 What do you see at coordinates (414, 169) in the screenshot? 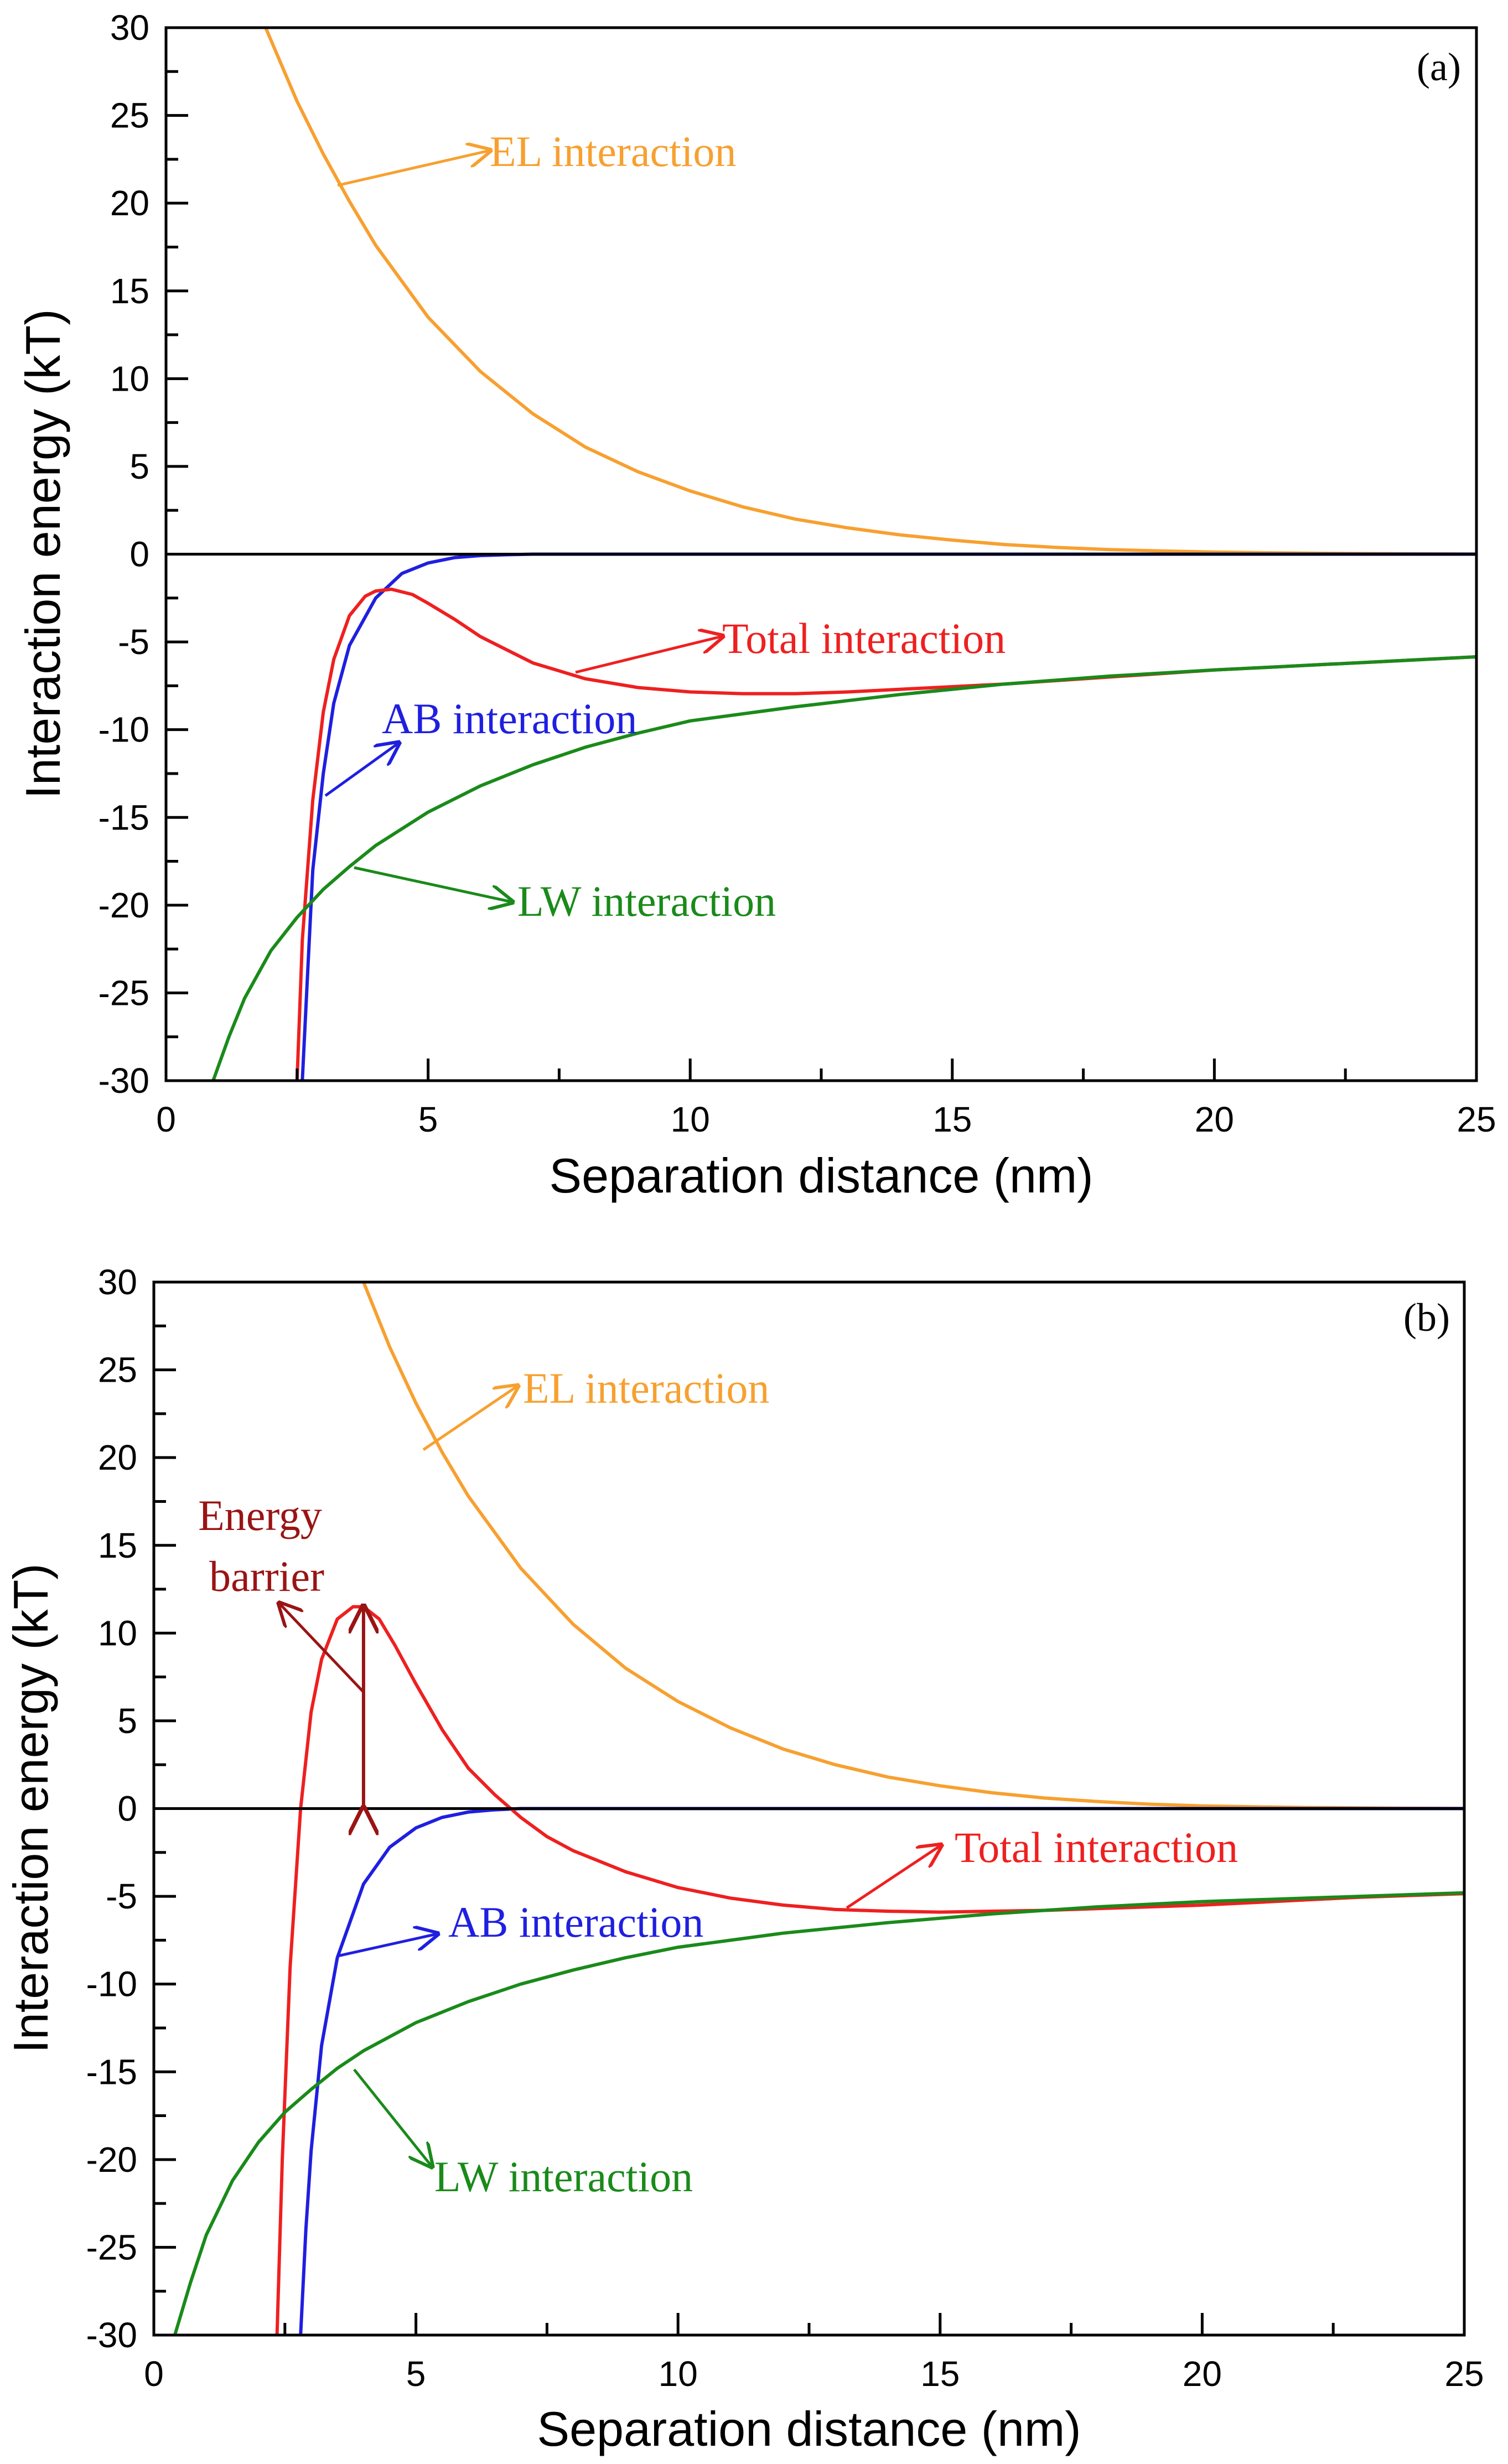
I see `el-arrow-a` at bounding box center [414, 169].